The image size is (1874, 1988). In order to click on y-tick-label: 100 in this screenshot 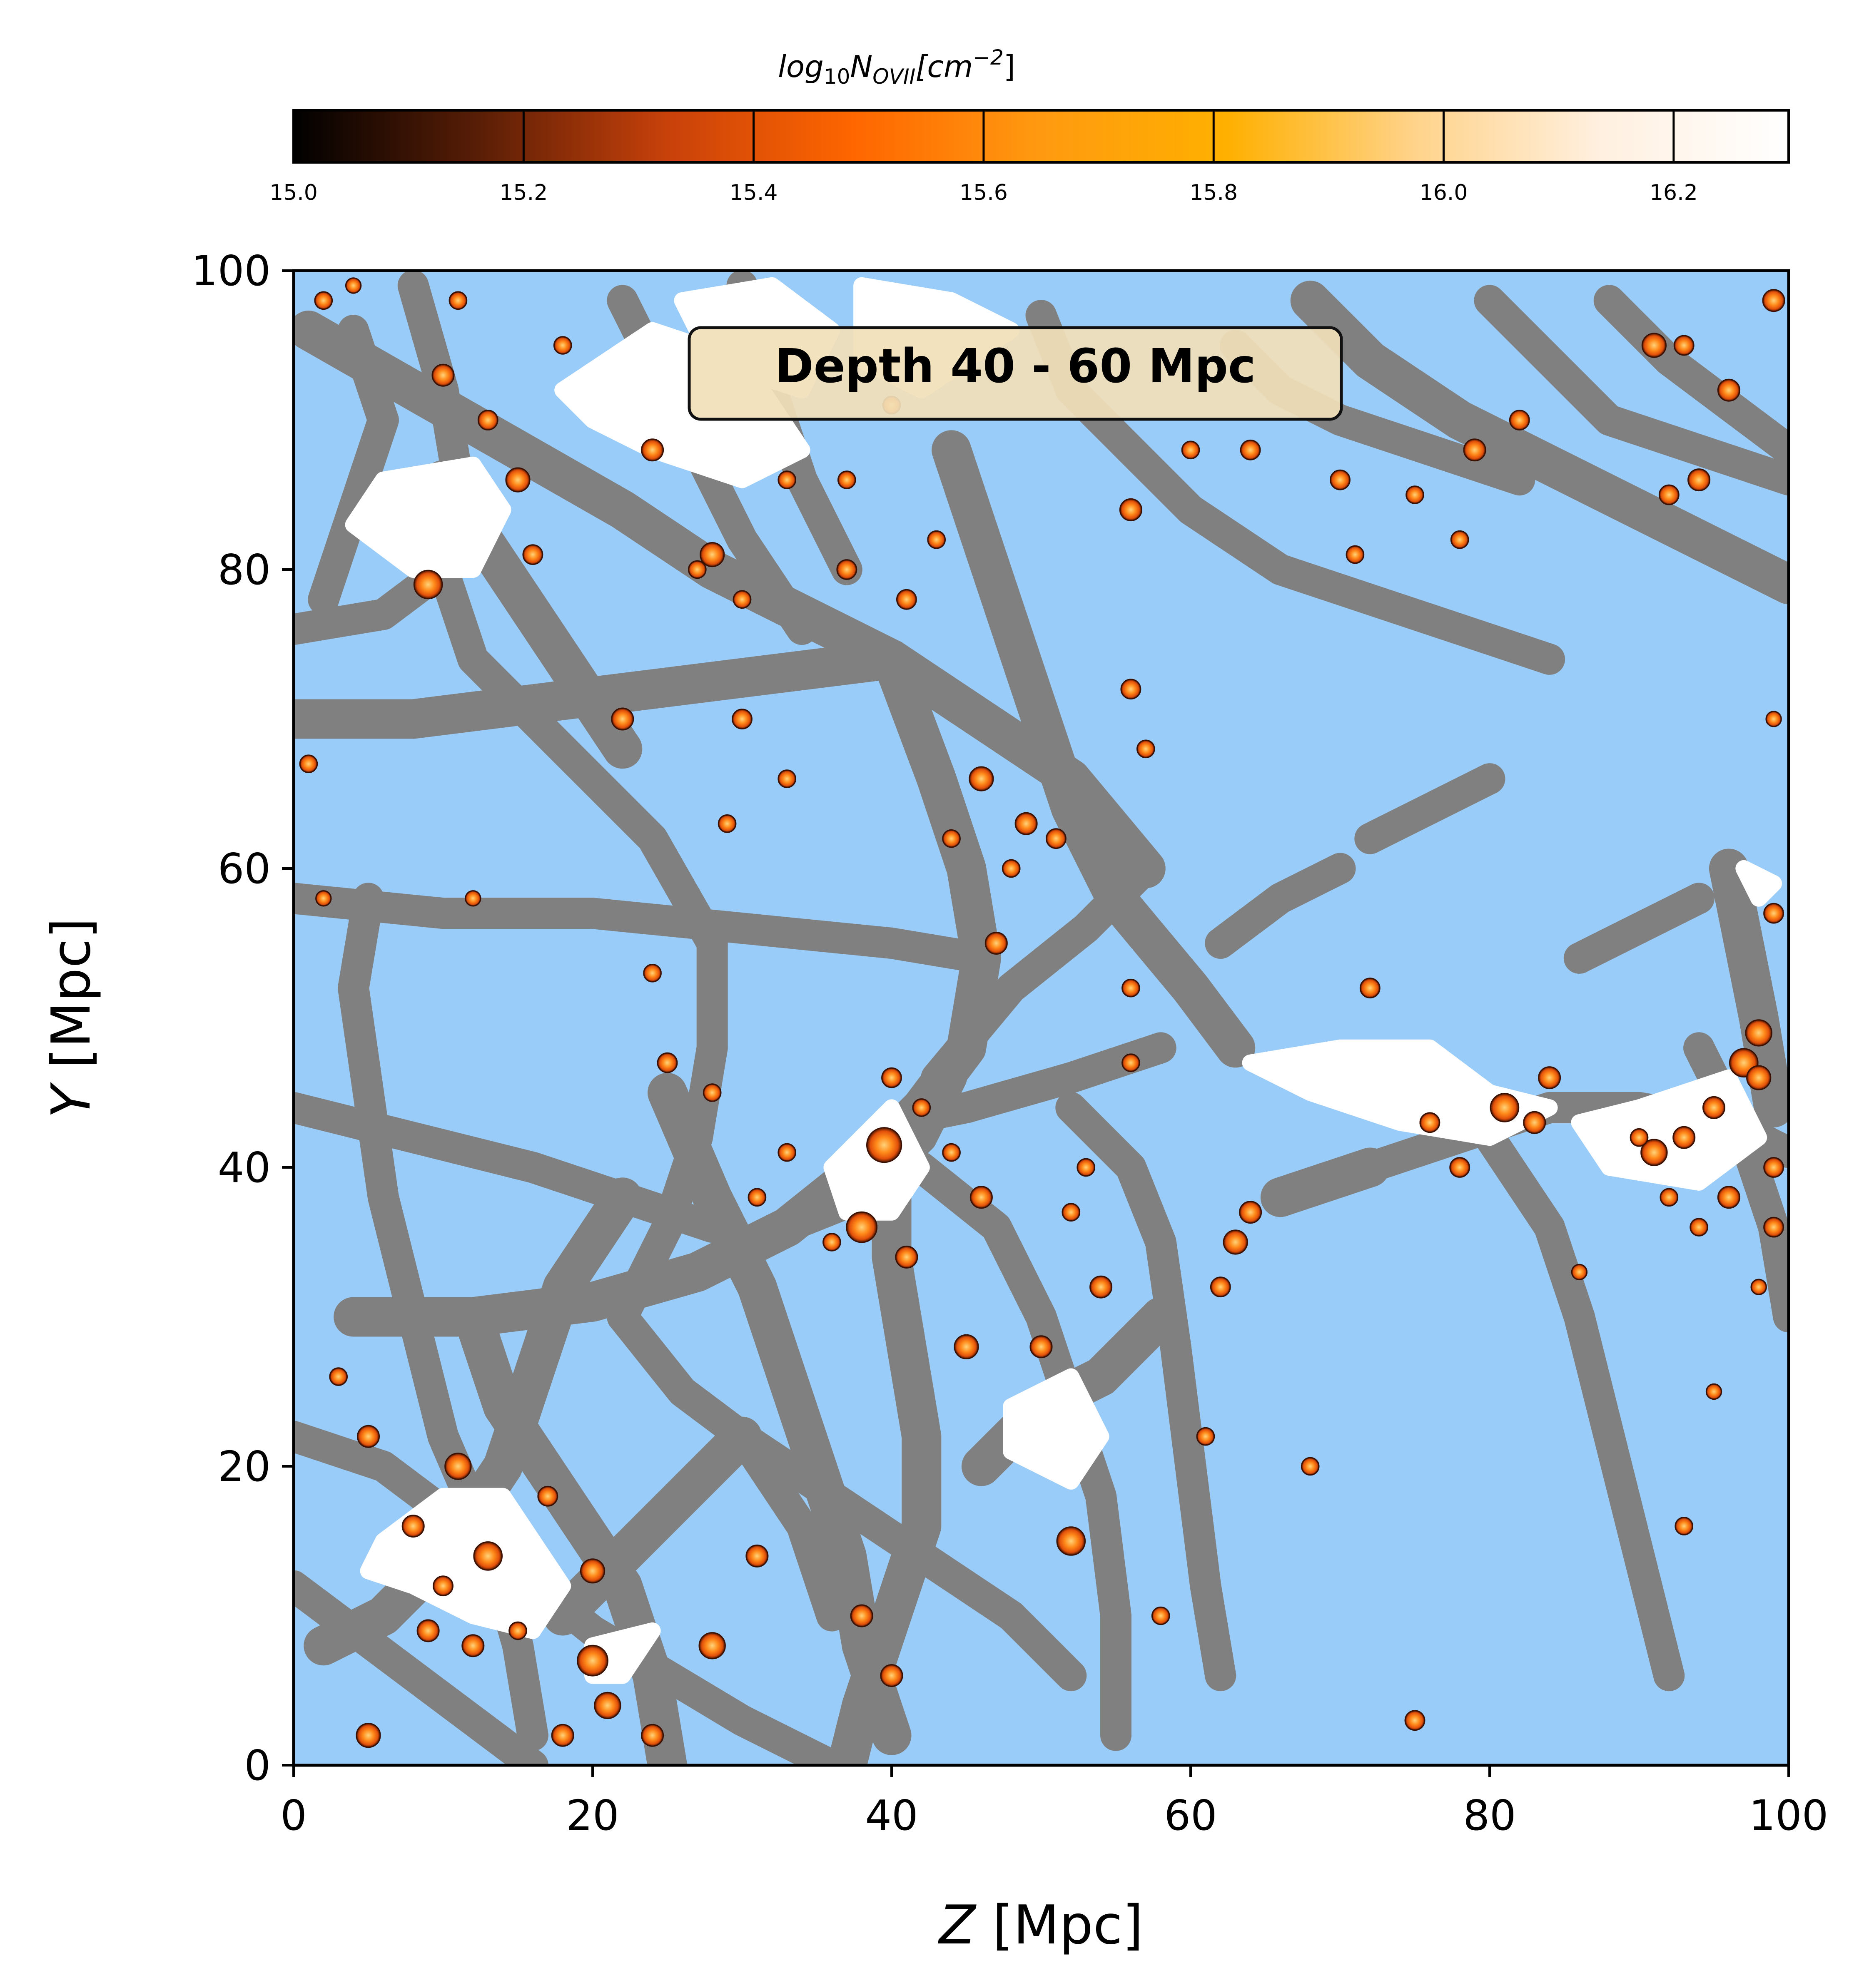, I will do `click(231, 270)`.